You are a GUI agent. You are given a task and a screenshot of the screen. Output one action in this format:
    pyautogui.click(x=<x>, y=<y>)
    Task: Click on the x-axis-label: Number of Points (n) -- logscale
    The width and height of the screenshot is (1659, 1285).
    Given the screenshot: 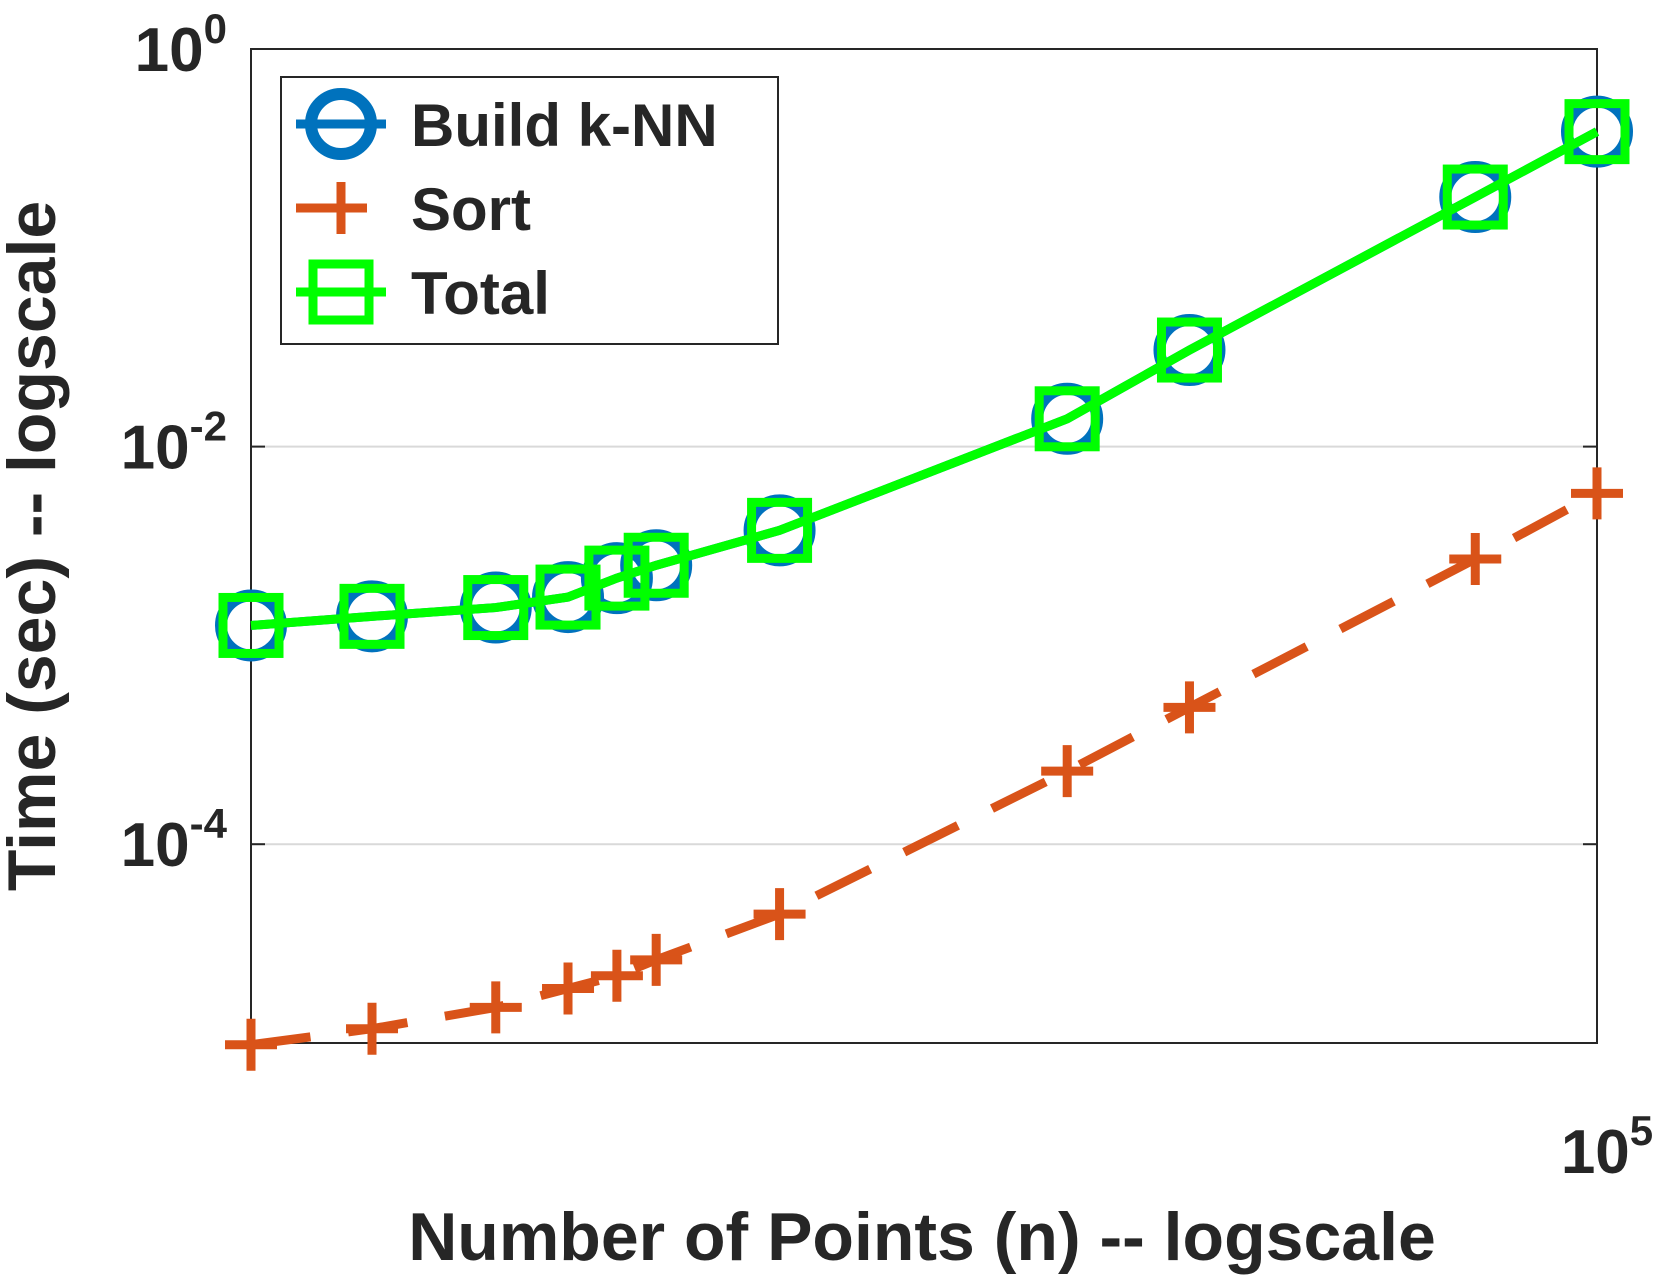 What is the action you would take?
    pyautogui.click(x=922, y=1237)
    